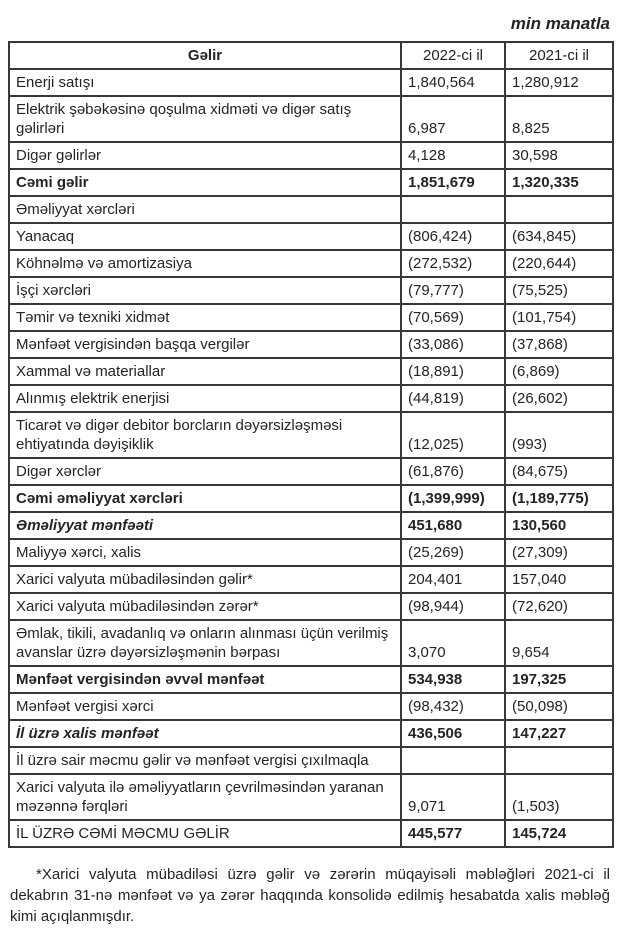 The image size is (620, 950). I want to click on value-2022: (18,891), so click(453, 371).